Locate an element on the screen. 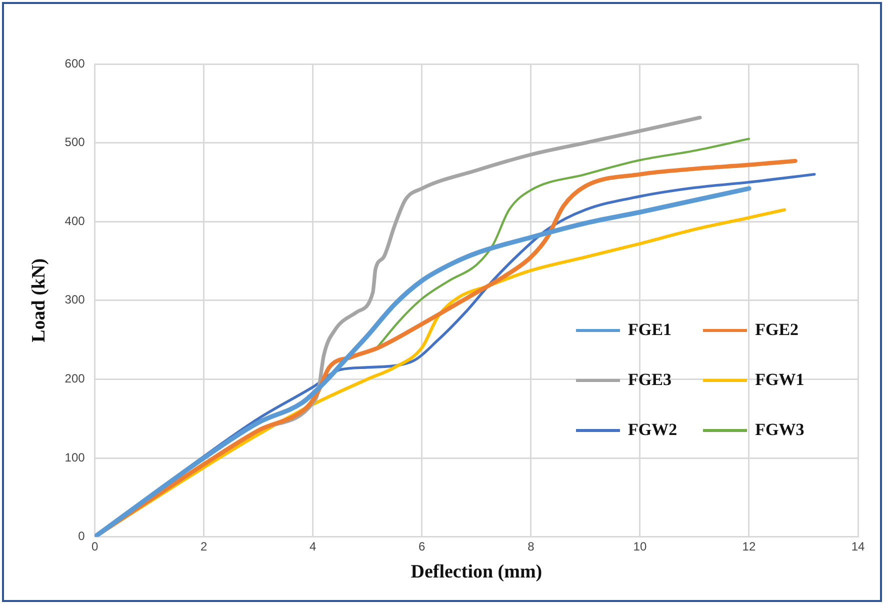 The height and width of the screenshot is (606, 886). x-tick-label: 6 is located at coordinates (422, 546).